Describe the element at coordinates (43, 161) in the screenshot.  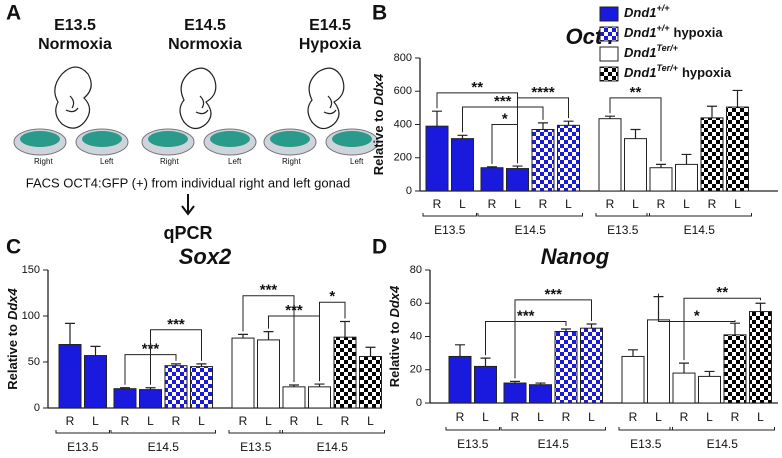
I see `gonad-label: Right` at that location.